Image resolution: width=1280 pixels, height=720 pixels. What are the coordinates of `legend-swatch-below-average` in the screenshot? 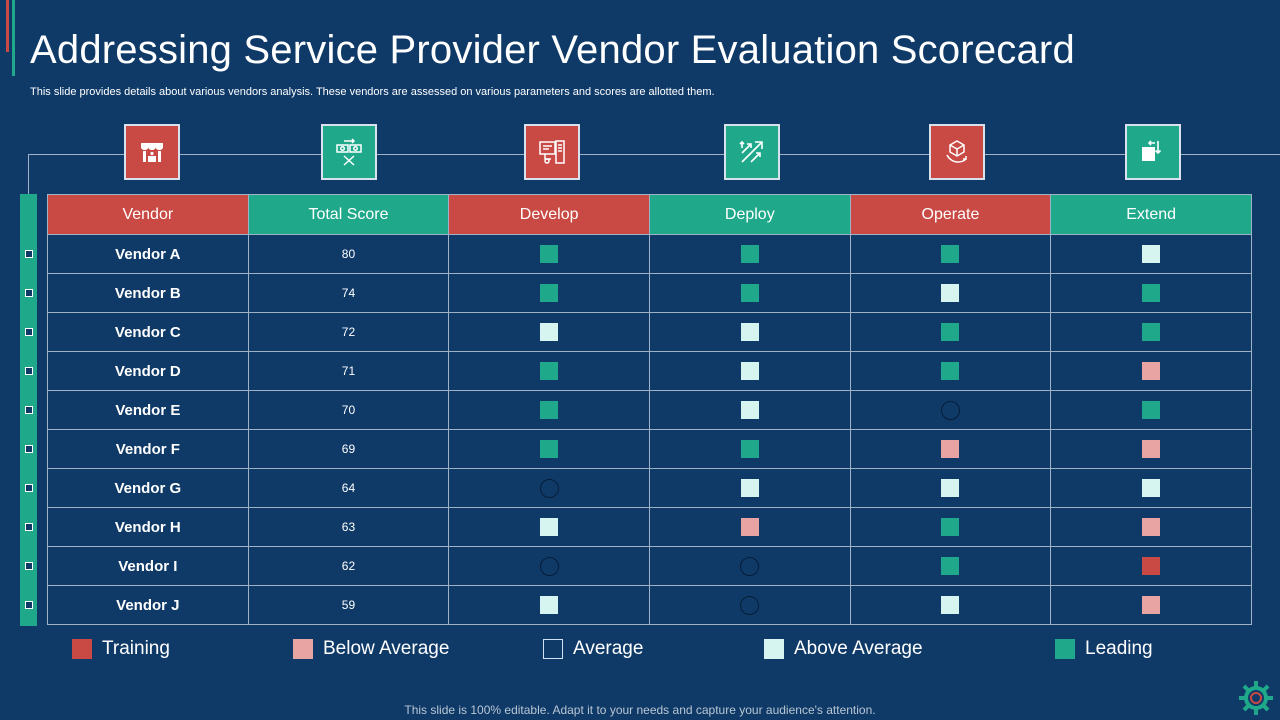 It's located at (303, 649).